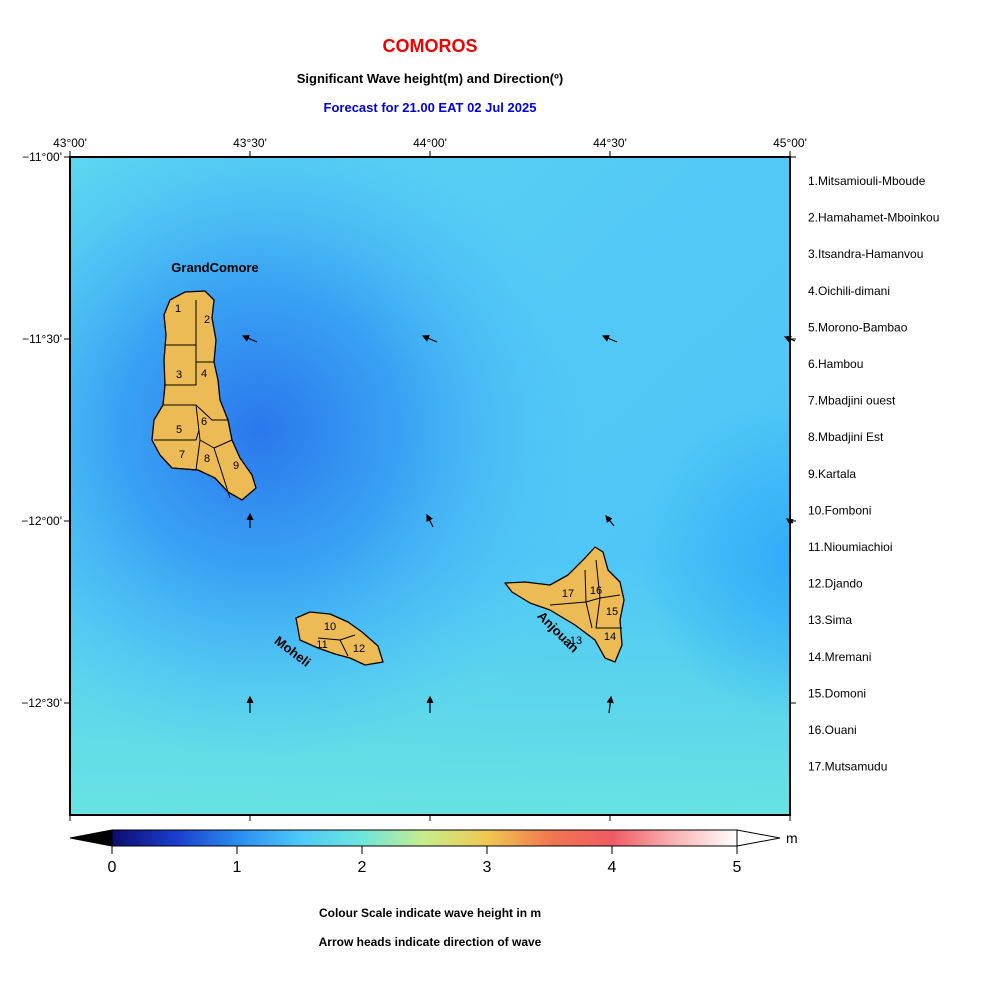 This screenshot has height=1005, width=1000. What do you see at coordinates (237, 867) in the screenshot?
I see `colorbar-tick-label: 1` at bounding box center [237, 867].